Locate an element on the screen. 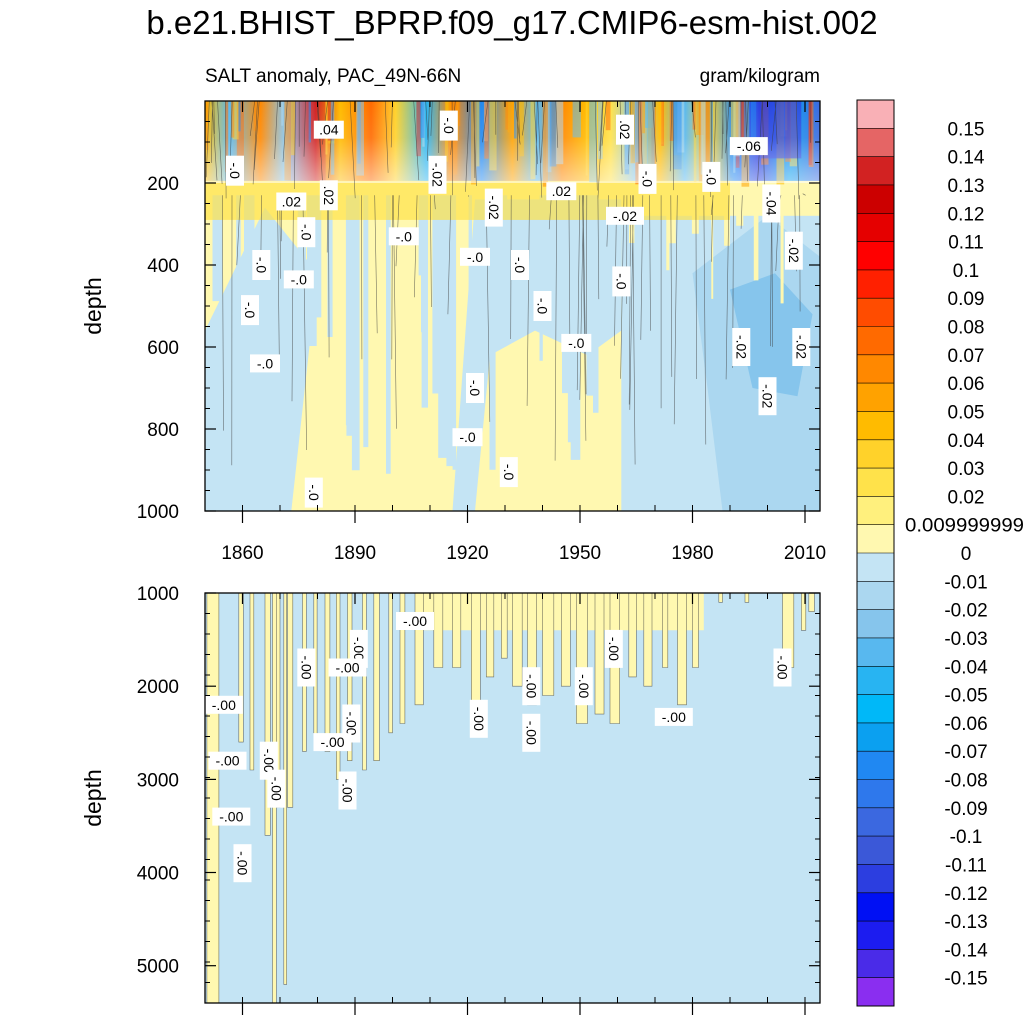  colorbar-label: 0.02 is located at coordinates (966, 497).